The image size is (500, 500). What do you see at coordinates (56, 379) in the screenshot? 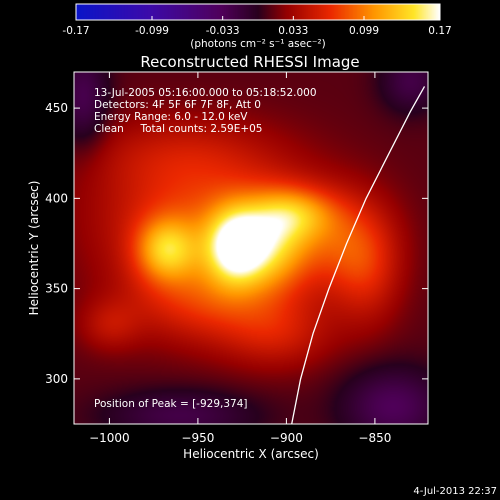
I see `y-tick-label: 300` at bounding box center [56, 379].